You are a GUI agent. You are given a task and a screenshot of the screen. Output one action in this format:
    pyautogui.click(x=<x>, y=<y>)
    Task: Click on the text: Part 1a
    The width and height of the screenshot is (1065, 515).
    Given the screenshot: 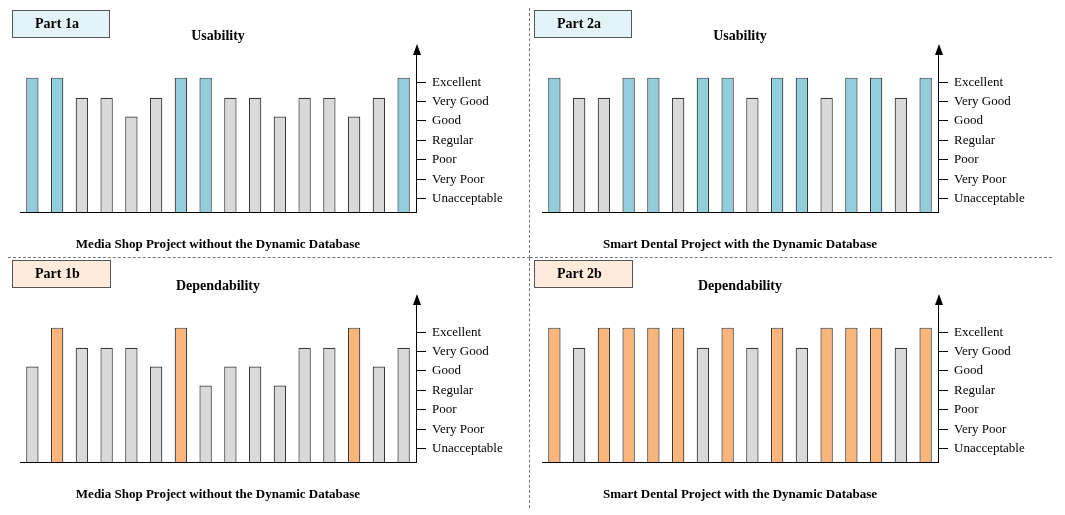 What is the action you would take?
    pyautogui.click(x=61, y=24)
    